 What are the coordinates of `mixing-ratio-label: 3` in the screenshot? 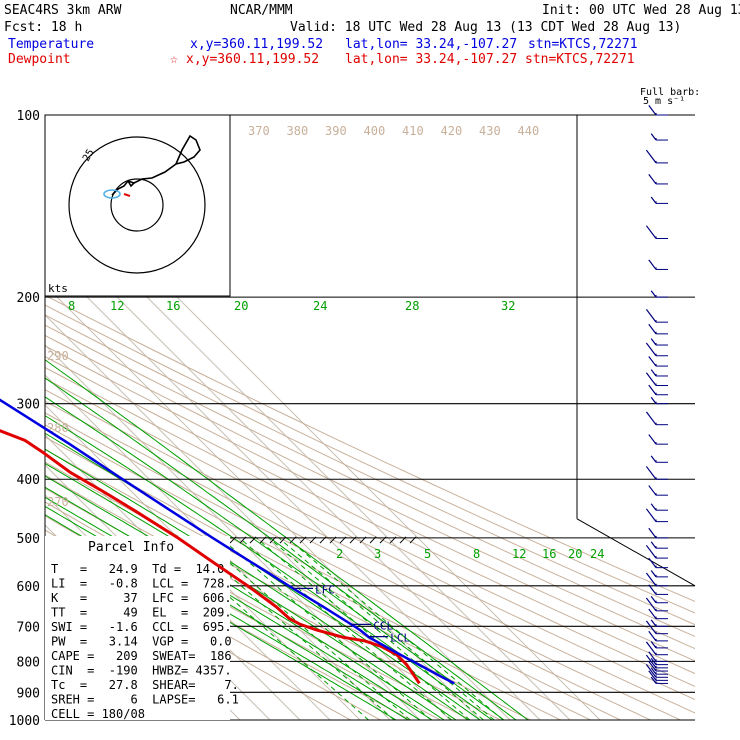 It's located at (377, 554).